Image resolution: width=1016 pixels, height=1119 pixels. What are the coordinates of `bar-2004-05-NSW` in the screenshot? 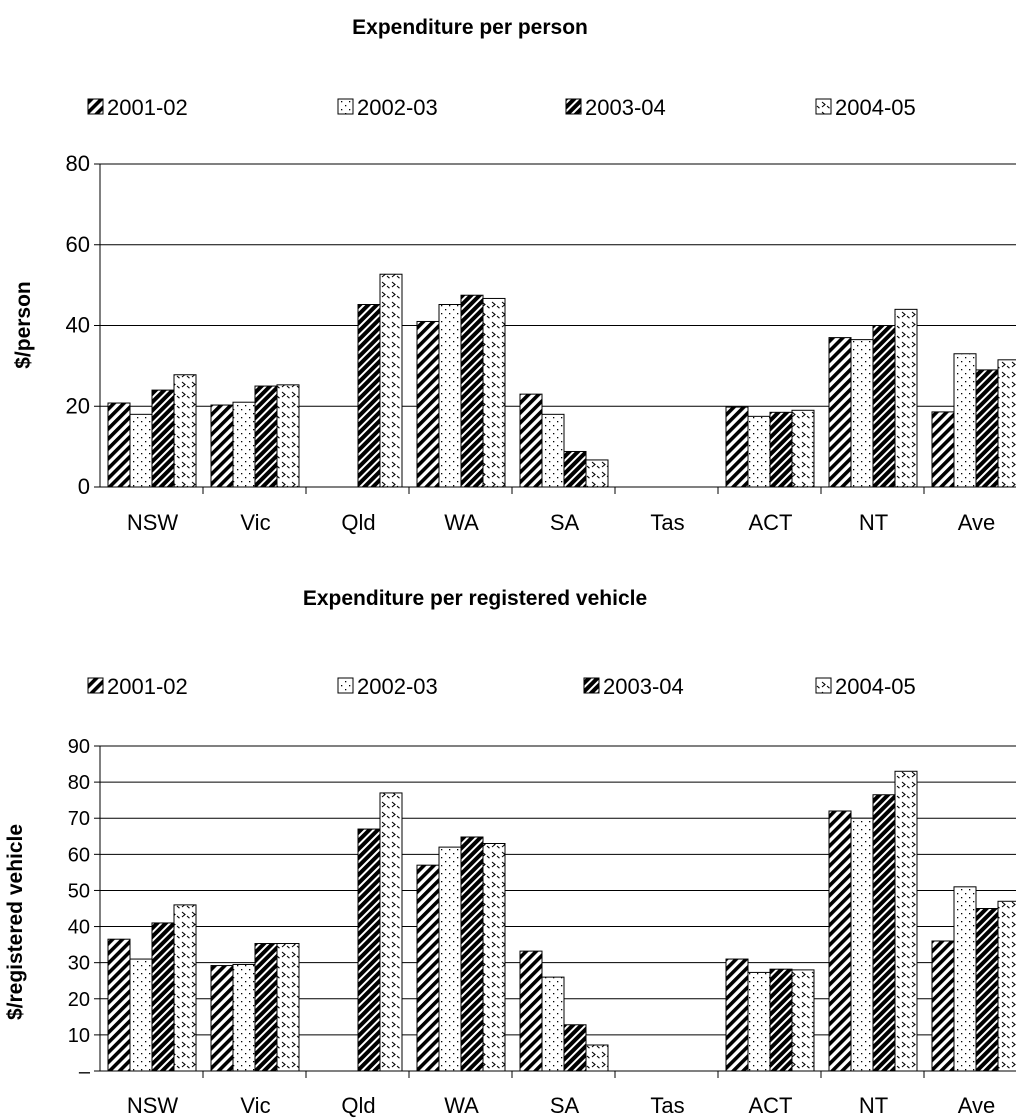 It's located at (185, 431).